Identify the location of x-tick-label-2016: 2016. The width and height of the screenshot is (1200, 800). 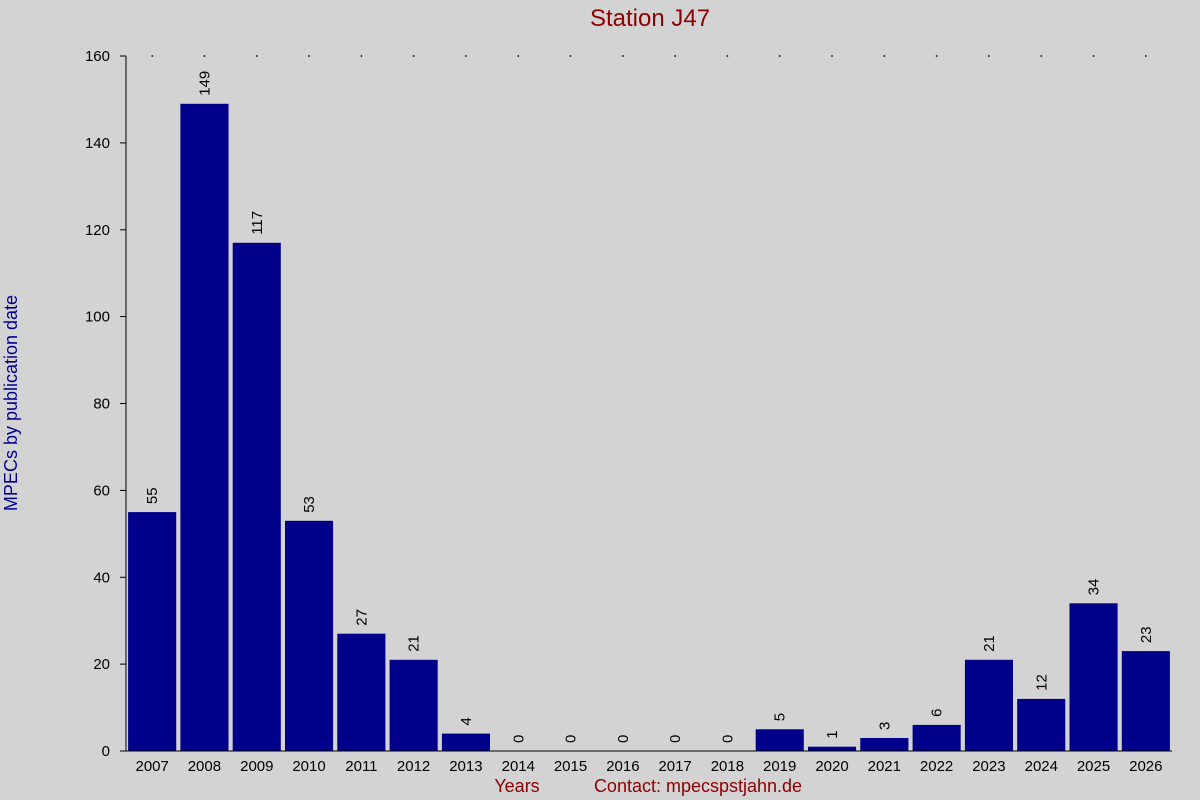
(622, 766).